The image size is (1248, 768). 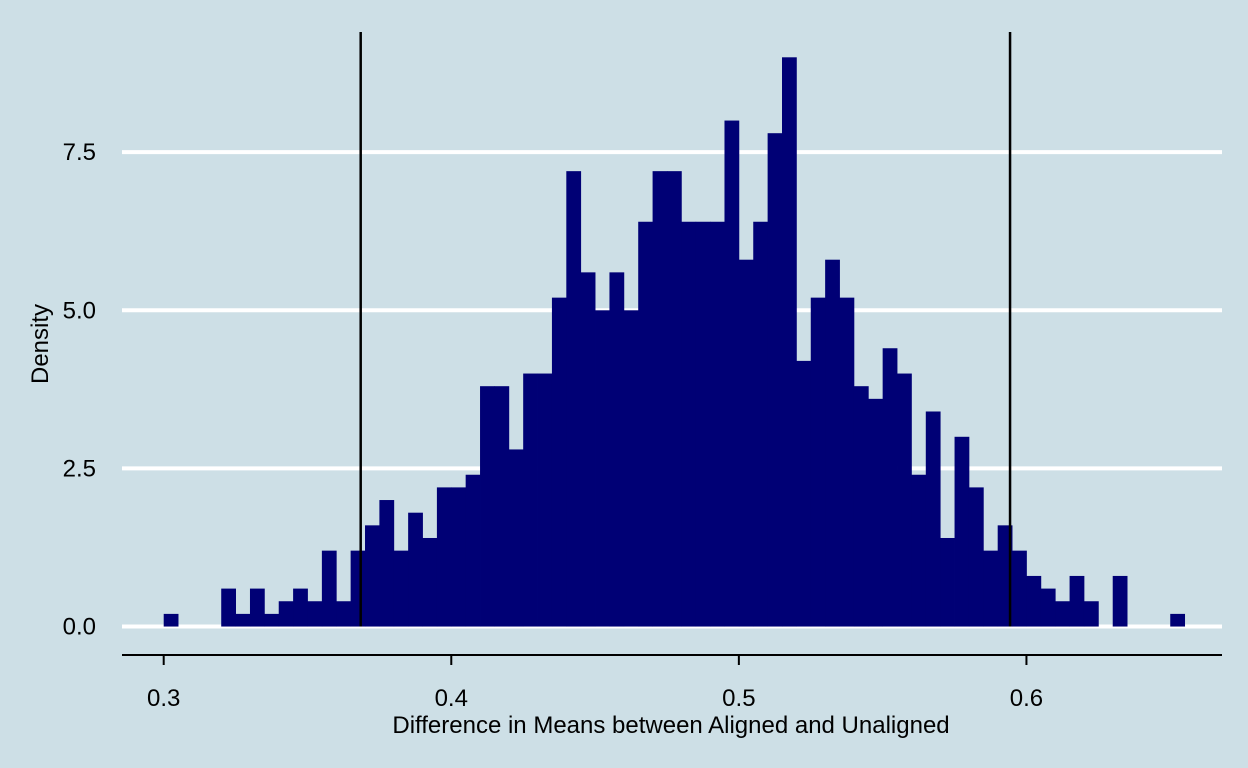 What do you see at coordinates (79, 468) in the screenshot?
I see `y-tick-label: 2.5` at bounding box center [79, 468].